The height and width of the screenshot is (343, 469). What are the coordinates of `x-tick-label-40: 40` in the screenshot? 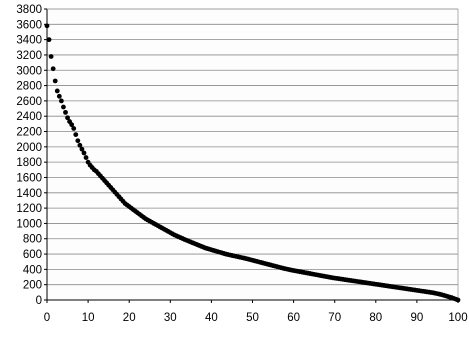 It's located at (211, 318).